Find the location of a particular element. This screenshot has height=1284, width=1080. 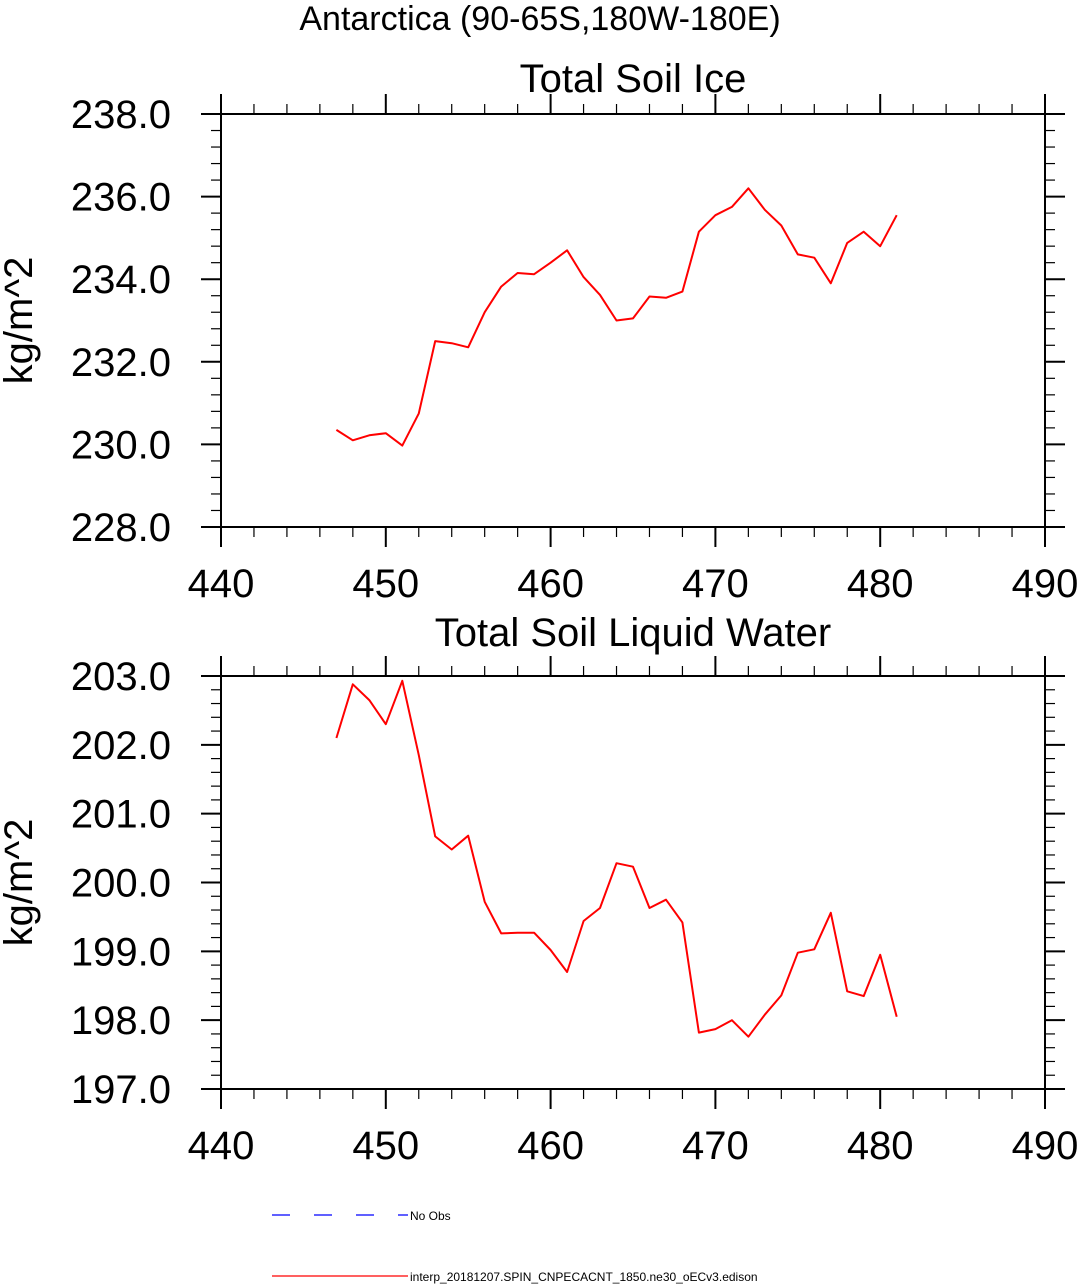

panel-1-y-tick-label: 201.0 is located at coordinates (121, 815).